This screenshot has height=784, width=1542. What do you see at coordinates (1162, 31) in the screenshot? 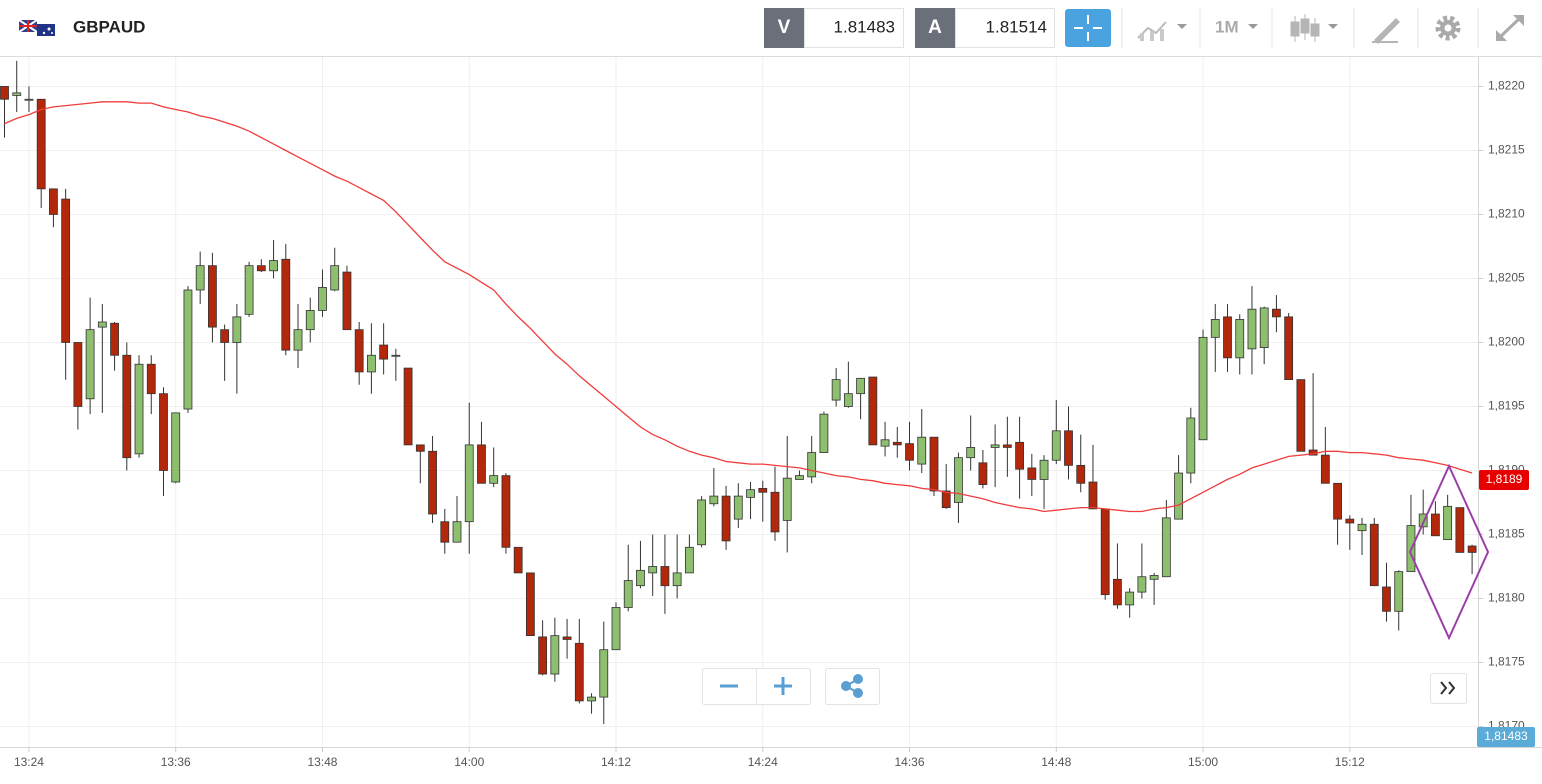
I see `chart-type-button` at bounding box center [1162, 31].